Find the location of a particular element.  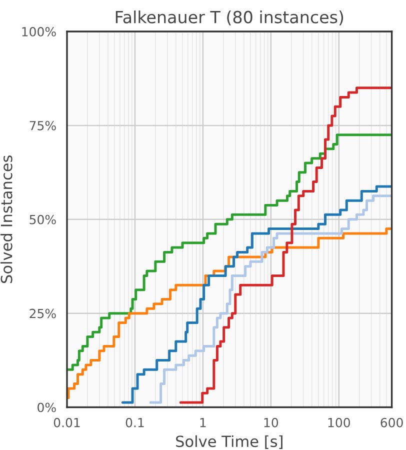

x-tick-label: 1 is located at coordinates (203, 423).